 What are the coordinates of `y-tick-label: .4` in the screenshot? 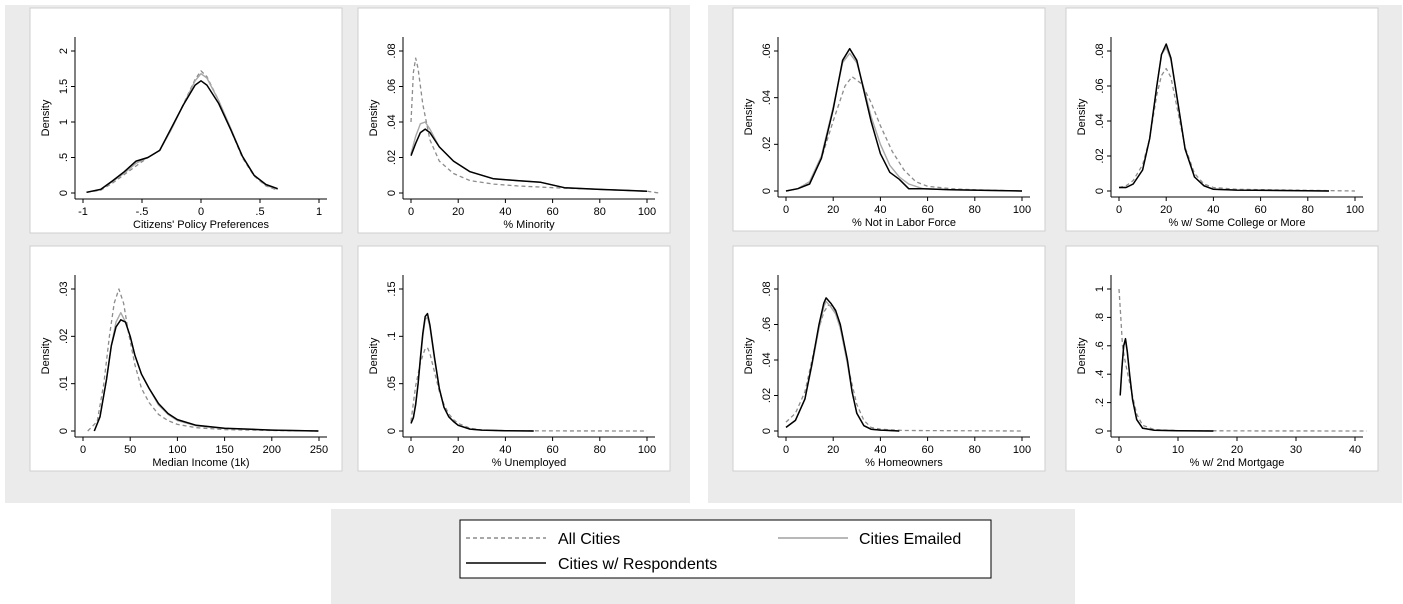 It's located at (1100, 374).